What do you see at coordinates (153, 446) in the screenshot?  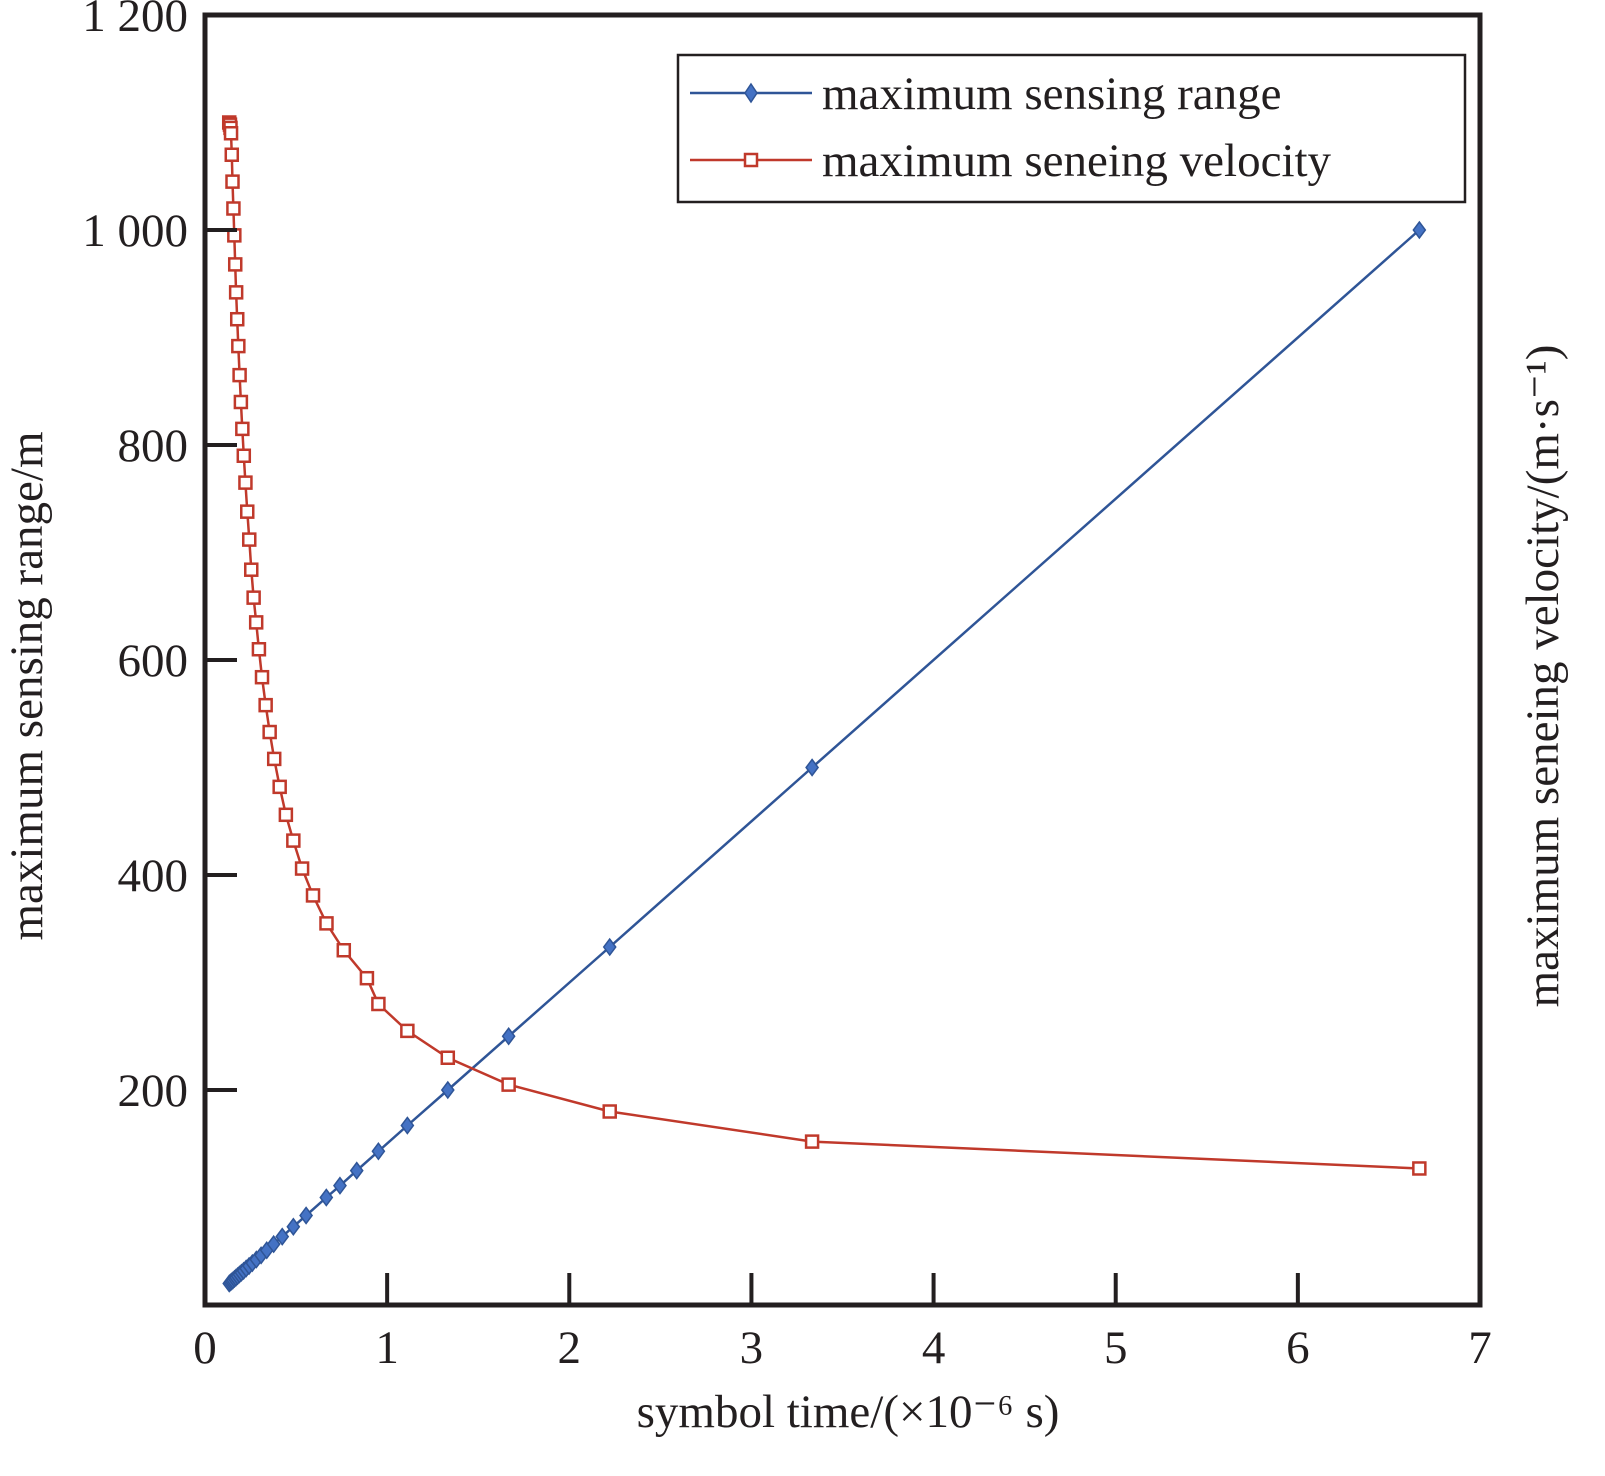 I see `y-tick-label: 800` at bounding box center [153, 446].